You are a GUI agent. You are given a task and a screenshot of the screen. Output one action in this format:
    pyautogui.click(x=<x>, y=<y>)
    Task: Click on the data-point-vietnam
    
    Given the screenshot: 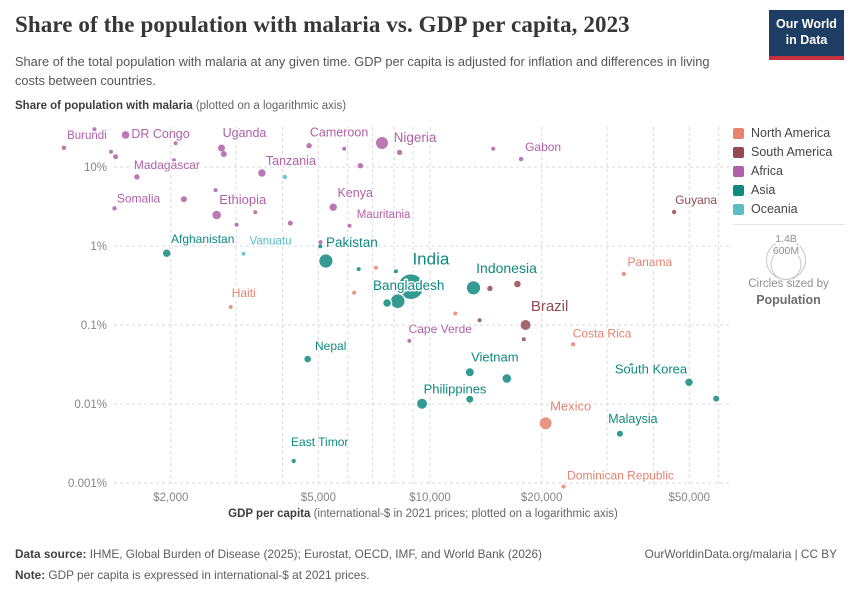 What is the action you would take?
    pyautogui.click(x=470, y=372)
    